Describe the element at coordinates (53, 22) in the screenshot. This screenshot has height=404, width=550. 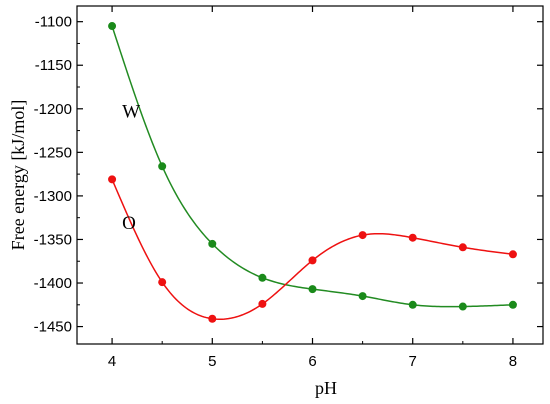
I see `y-tick-label: -1100` at that location.